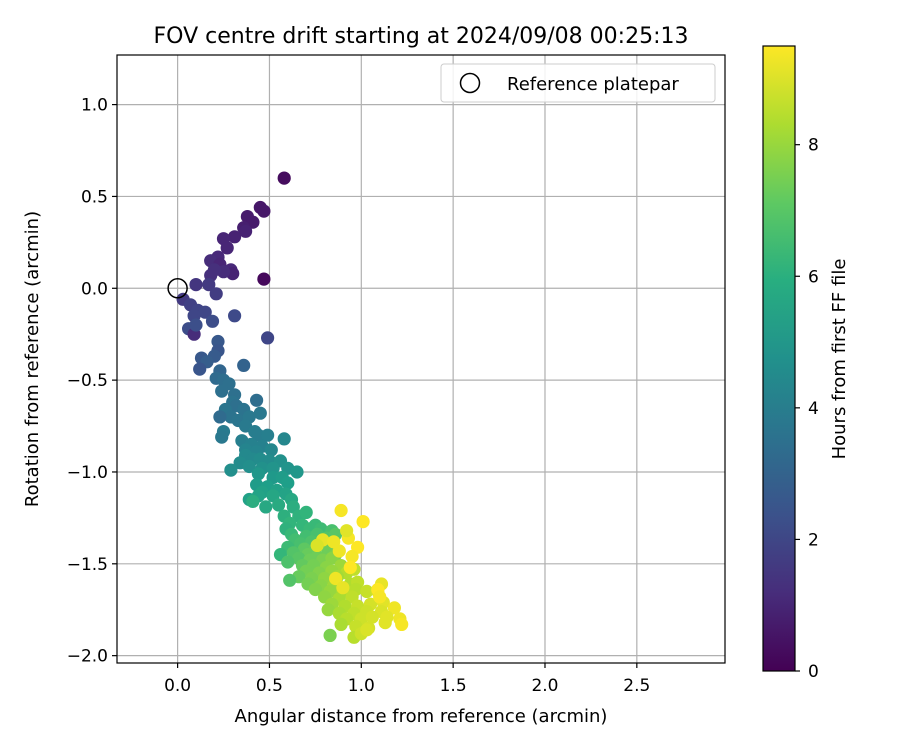  Describe the element at coordinates (94, 289) in the screenshot. I see `y-tick-label: 0.0` at that location.